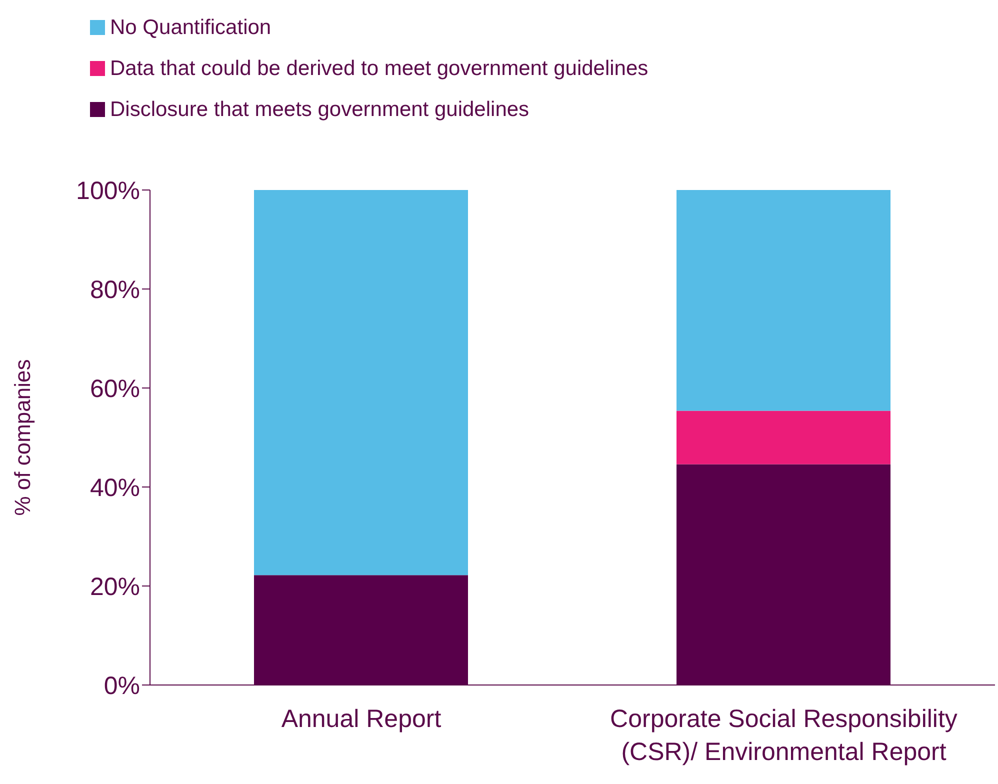 Image resolution: width=998 pixels, height=784 pixels. What do you see at coordinates (108, 190) in the screenshot?
I see `y-tick-label: 100%` at bounding box center [108, 190].